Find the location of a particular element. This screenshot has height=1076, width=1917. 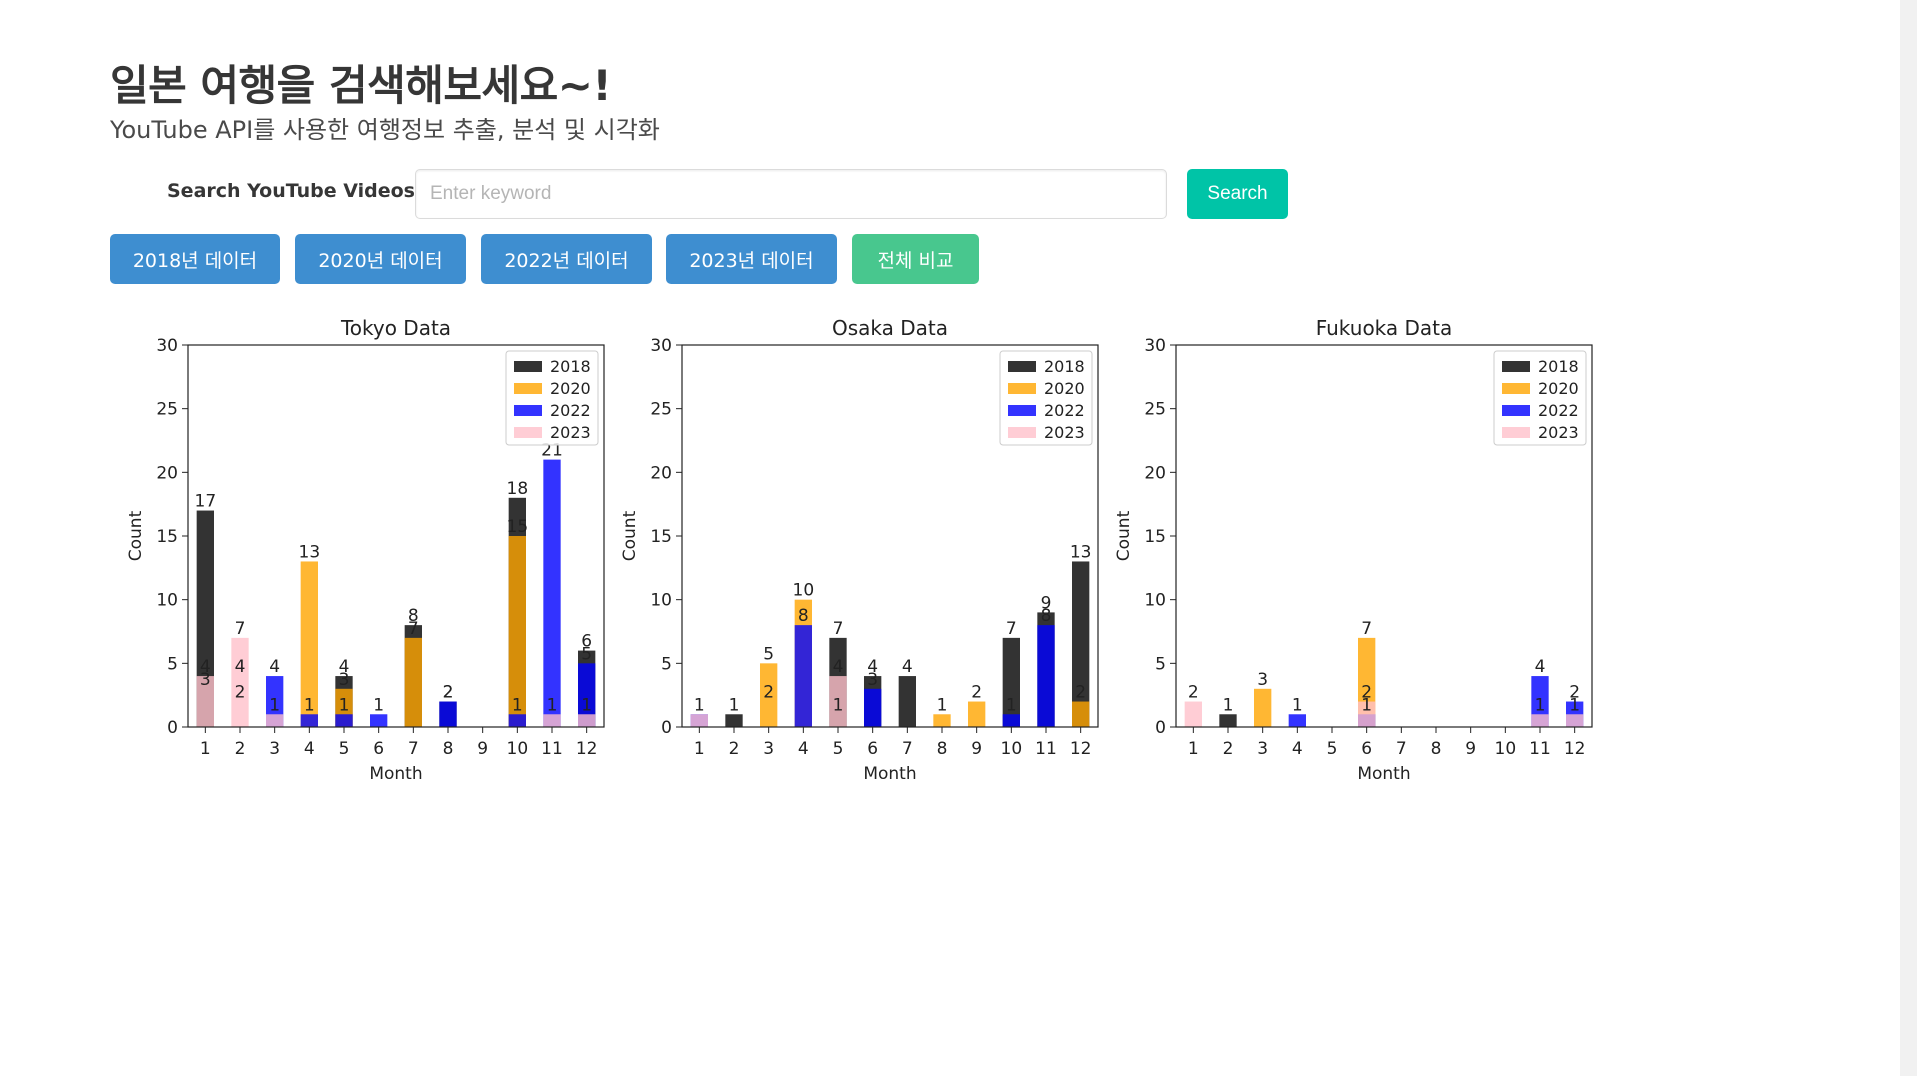

legend-label-2023: 2023 is located at coordinates (1558, 432).